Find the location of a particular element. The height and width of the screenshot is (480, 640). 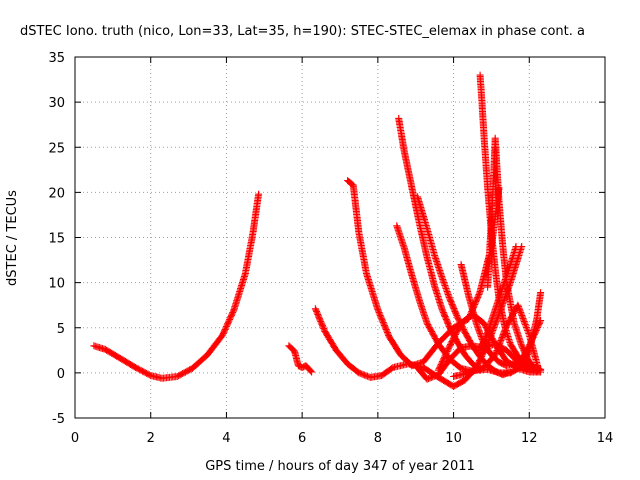

x-tick-label: 12 is located at coordinates (529, 438).